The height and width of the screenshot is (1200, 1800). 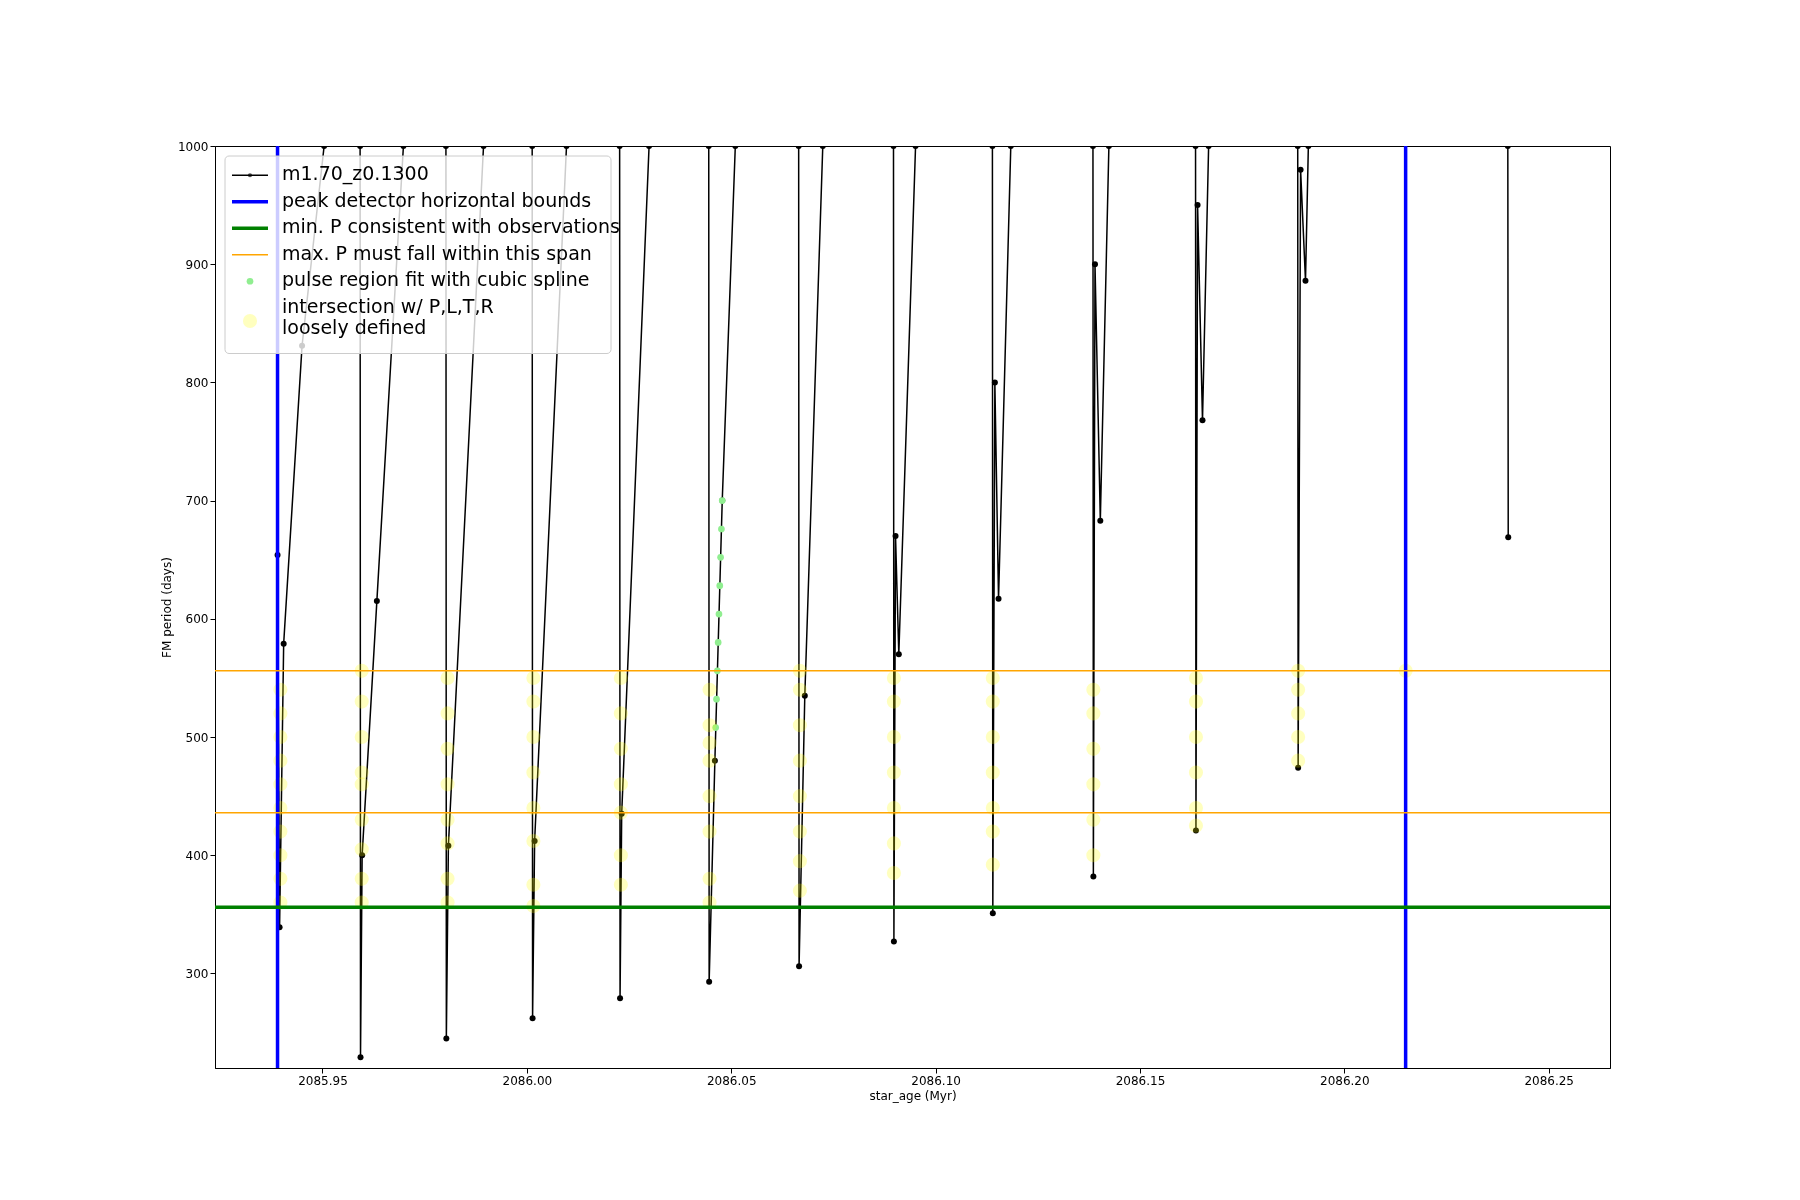 I want to click on y-axis-title: FM period (days), so click(x=166, y=607).